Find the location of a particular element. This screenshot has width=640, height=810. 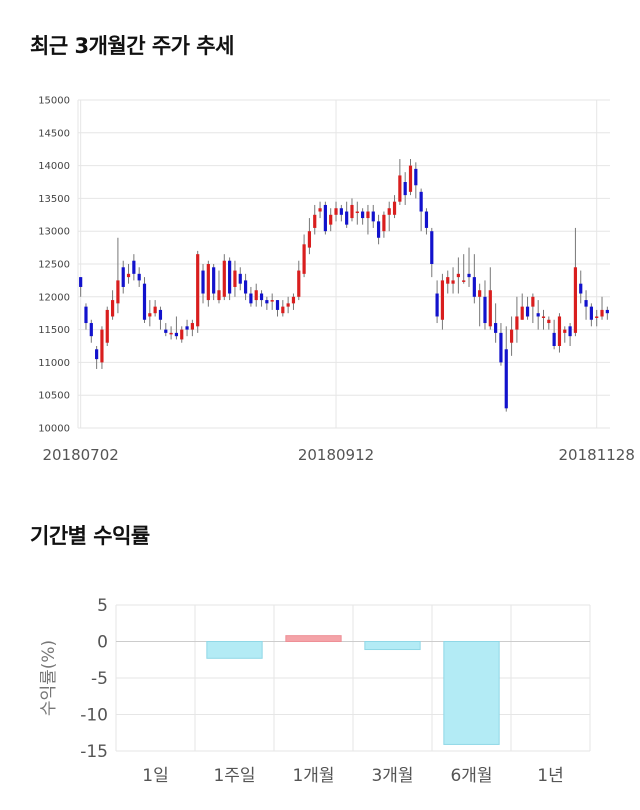

returns-bar is located at coordinates (313, 638).